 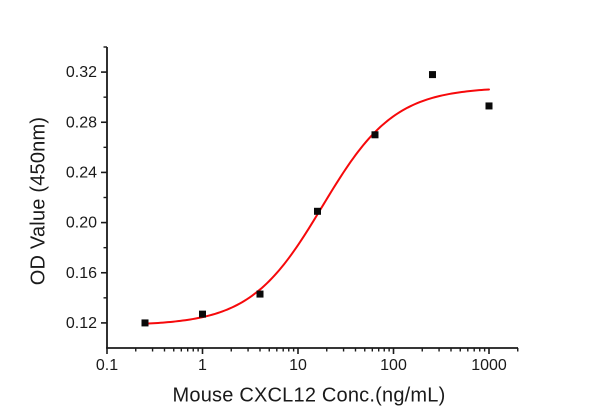 What do you see at coordinates (81, 72) in the screenshot?
I see `y-axis-tick-label: 0.32` at bounding box center [81, 72].